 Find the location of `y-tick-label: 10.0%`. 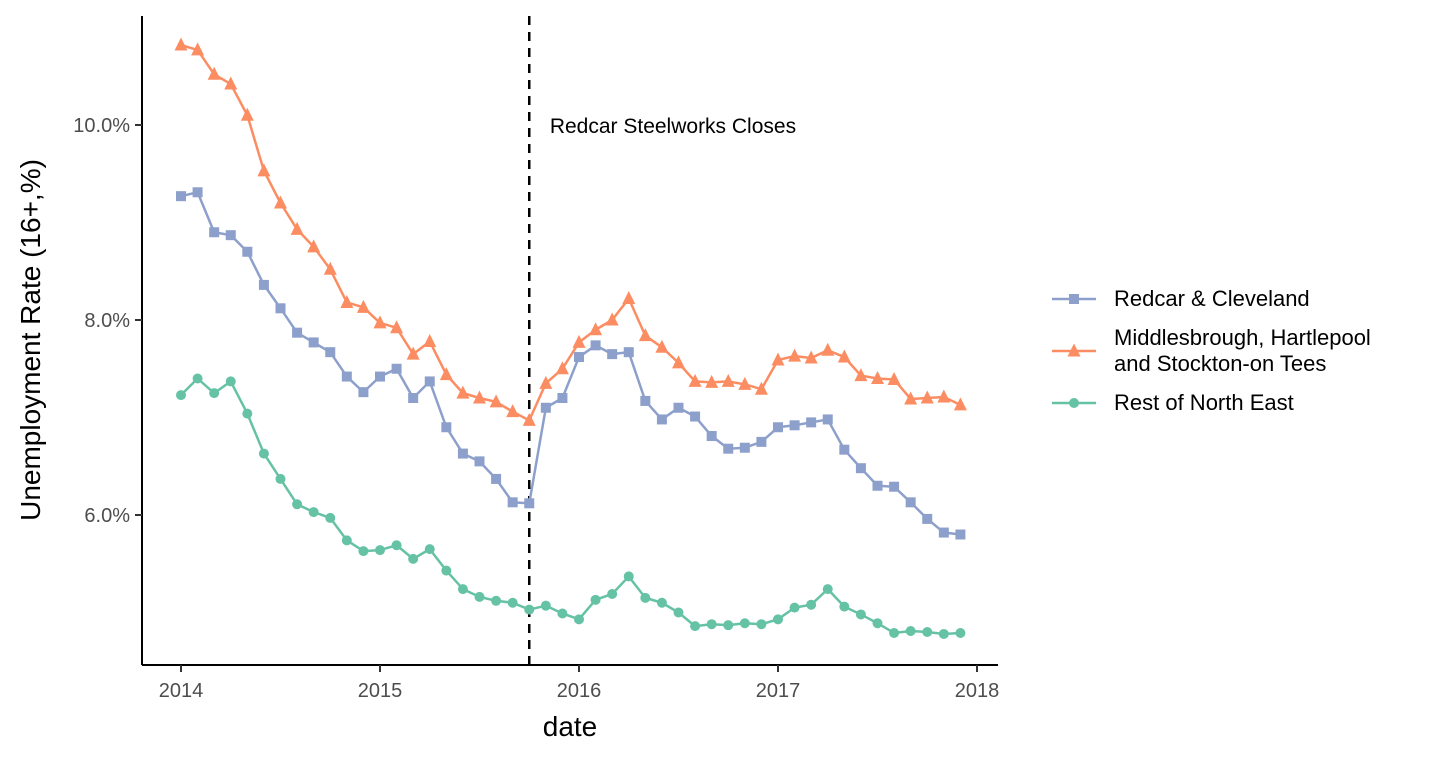

y-tick-label: 10.0% is located at coordinates (101, 126).